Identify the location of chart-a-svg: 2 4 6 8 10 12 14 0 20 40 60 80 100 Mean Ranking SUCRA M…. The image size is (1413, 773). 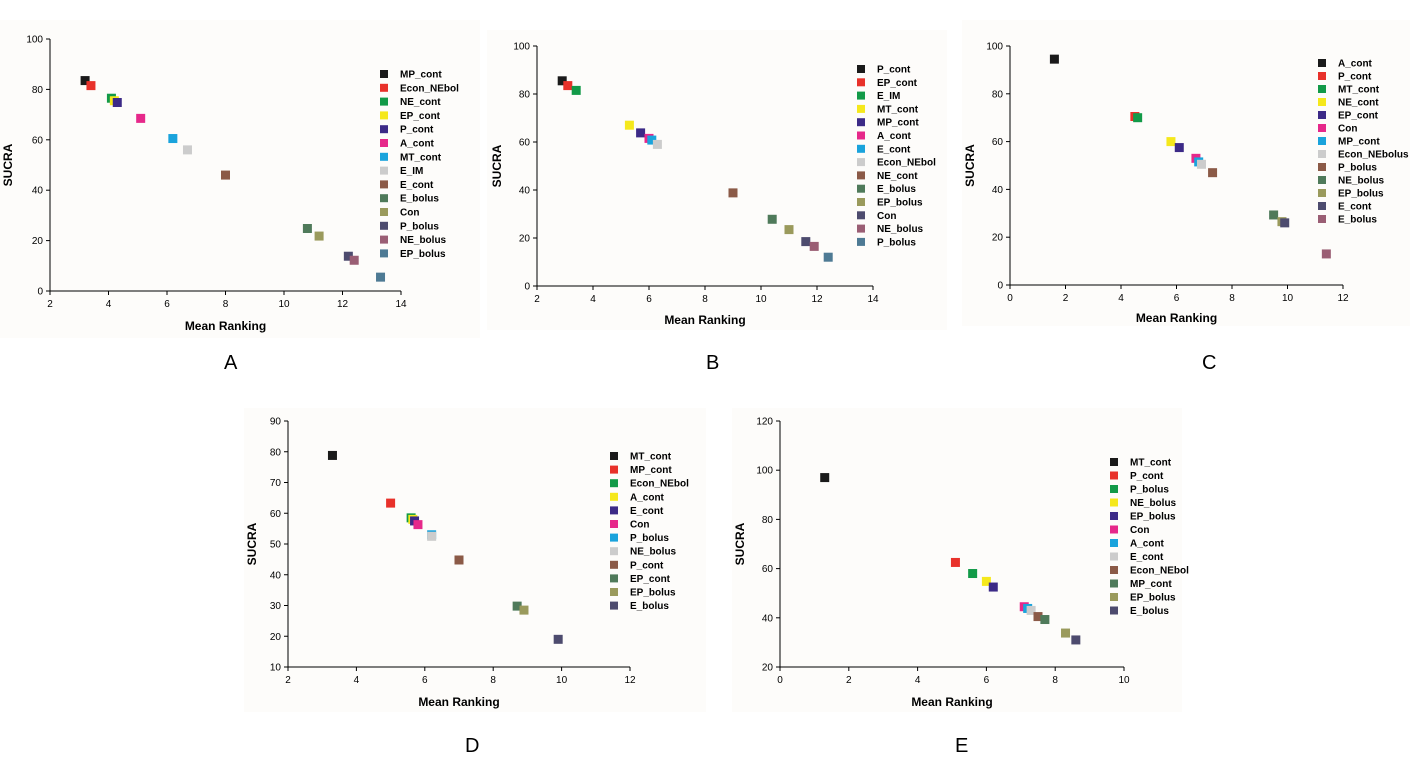
(230, 184).